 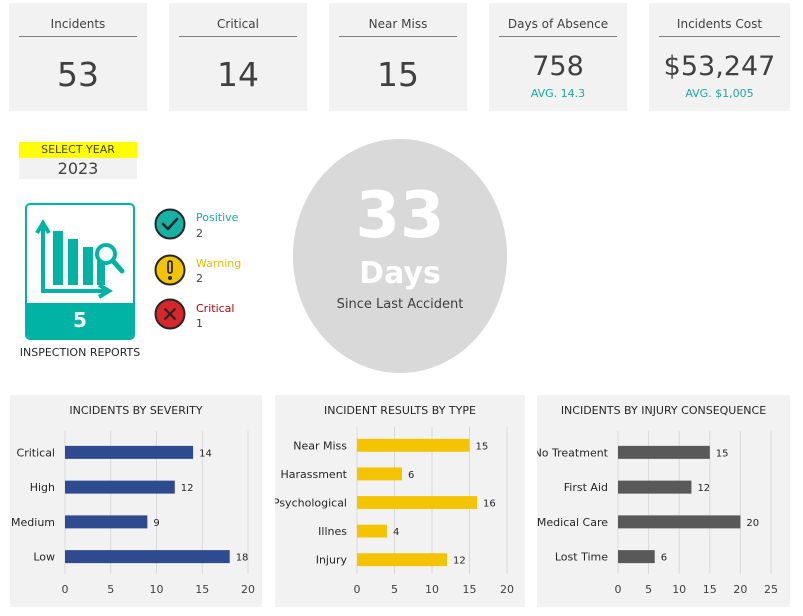 What do you see at coordinates (78, 27) in the screenshot?
I see `kpi-title: Incidents` at bounding box center [78, 27].